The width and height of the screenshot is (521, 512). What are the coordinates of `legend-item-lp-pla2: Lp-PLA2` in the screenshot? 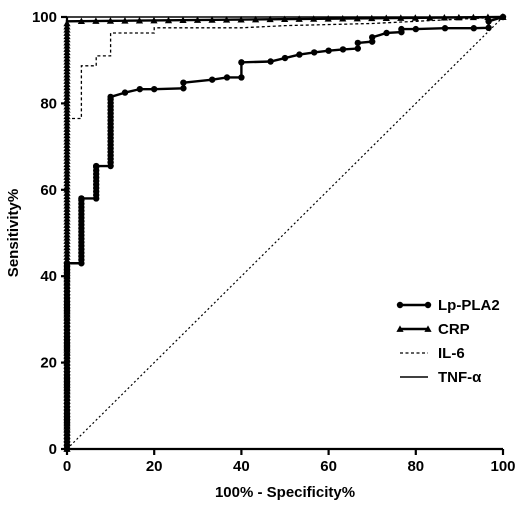 It's located at (448, 305).